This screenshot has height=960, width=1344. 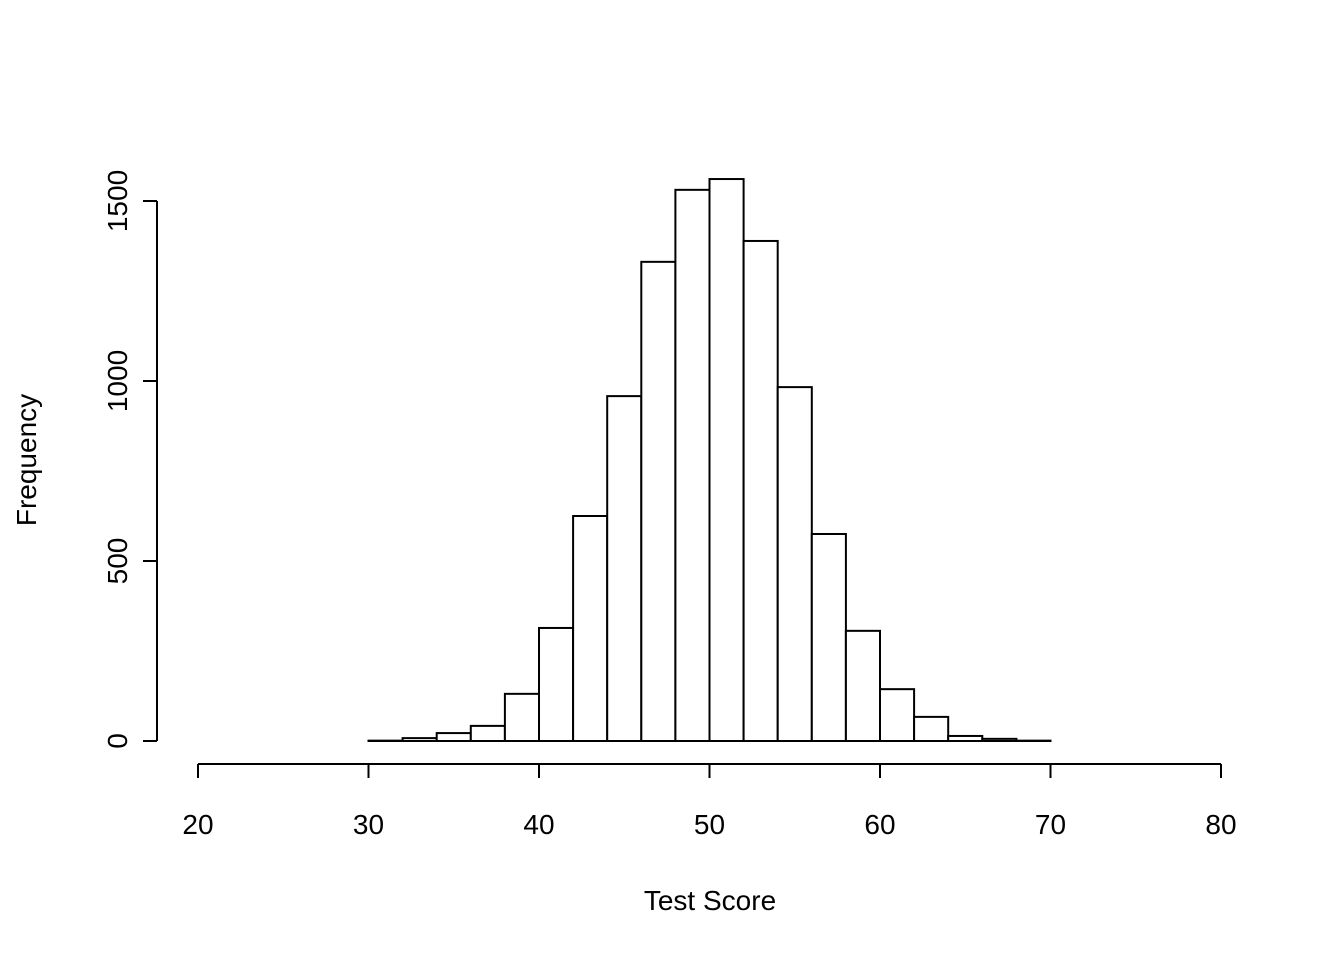 I want to click on y-tick-label: 500, so click(x=117, y=561).